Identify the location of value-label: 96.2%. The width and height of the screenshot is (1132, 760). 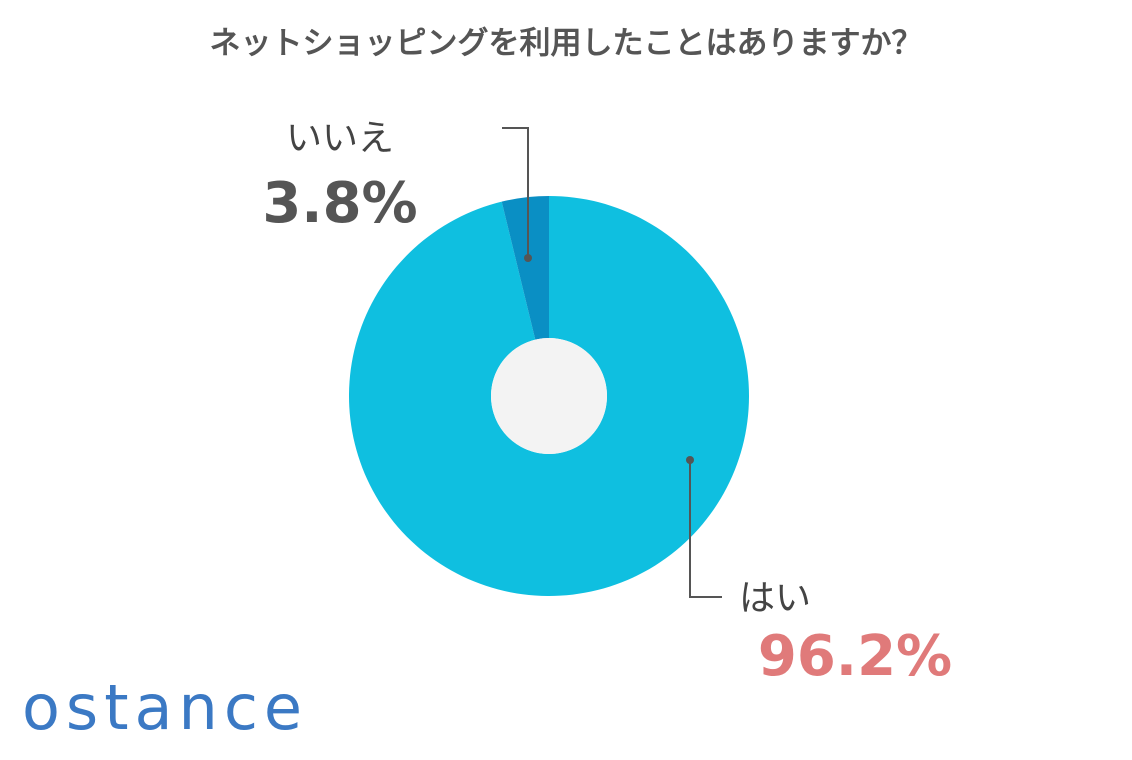
(855, 656).